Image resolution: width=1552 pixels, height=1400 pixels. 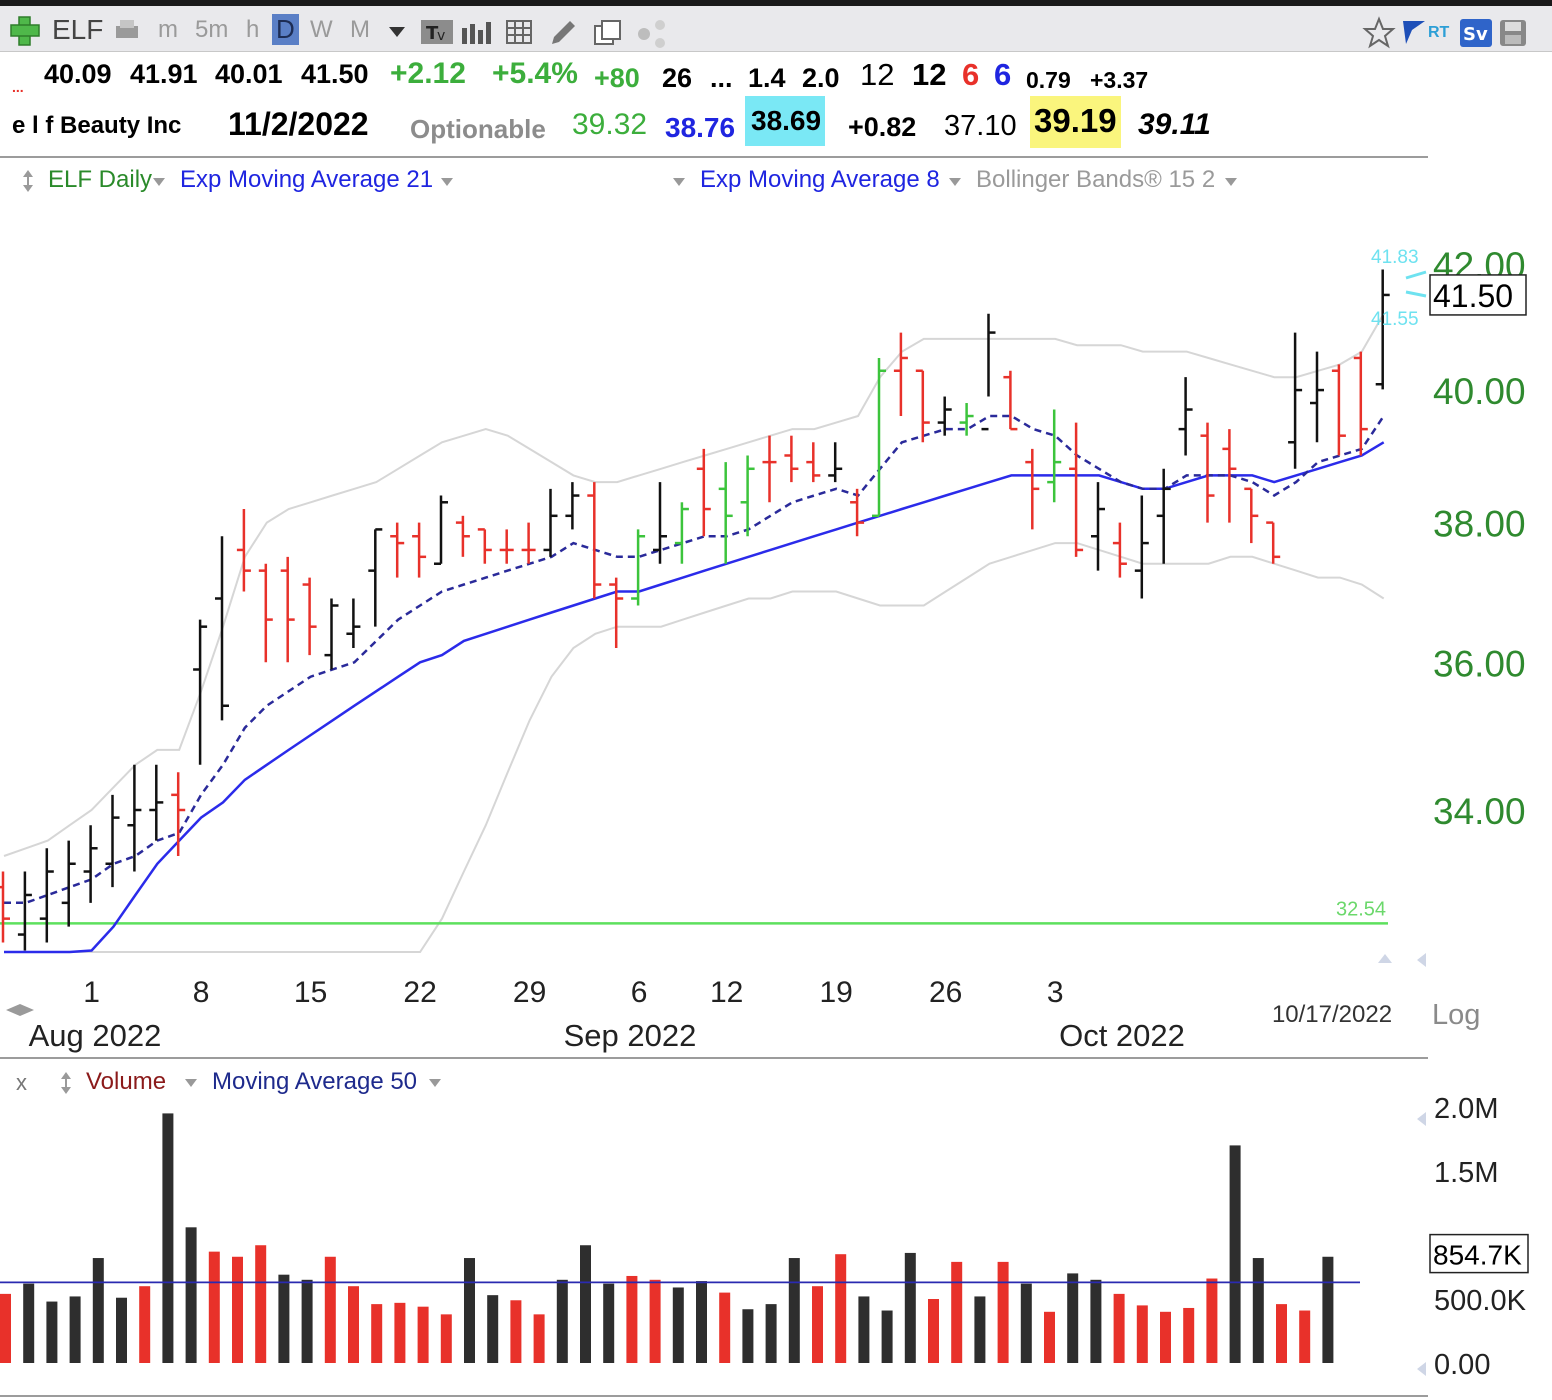 I want to click on legend-bollinger: Bollinger Bands® 15 2, so click(x=1096, y=179).